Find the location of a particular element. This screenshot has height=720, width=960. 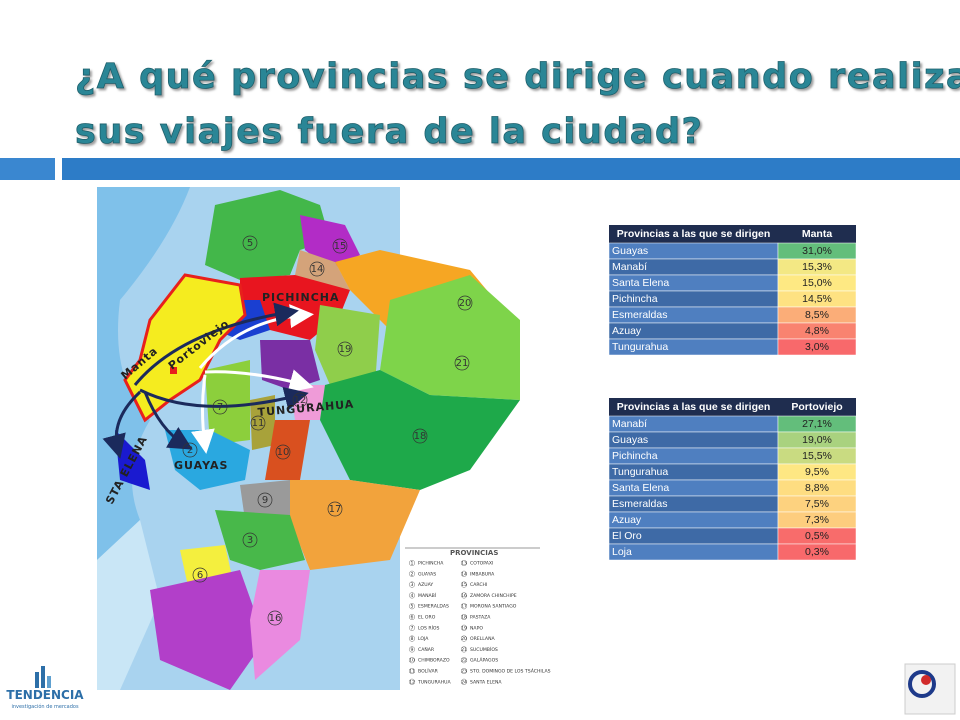

map-number: 21 is located at coordinates (462, 363).